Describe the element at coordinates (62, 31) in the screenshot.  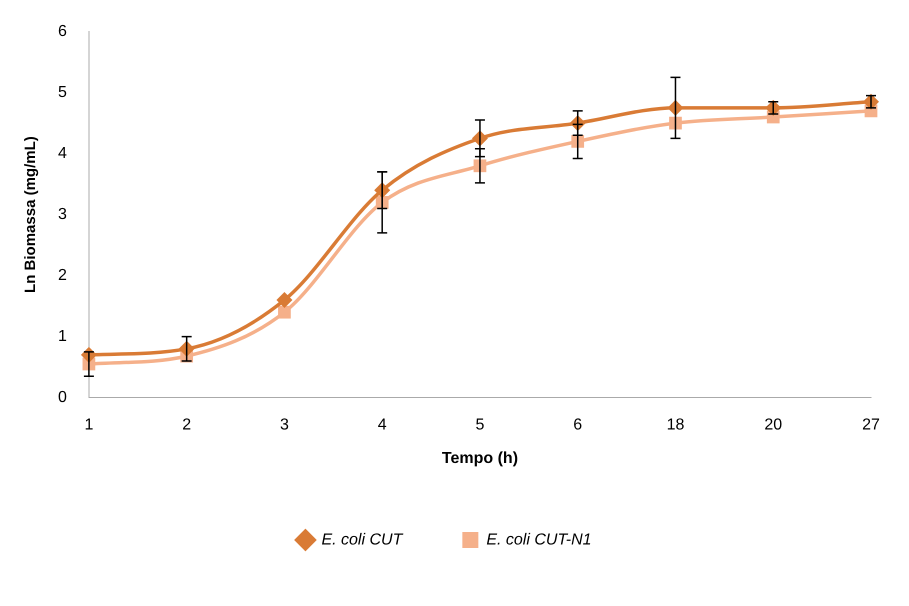
I see `y-tick-label: 6` at that location.